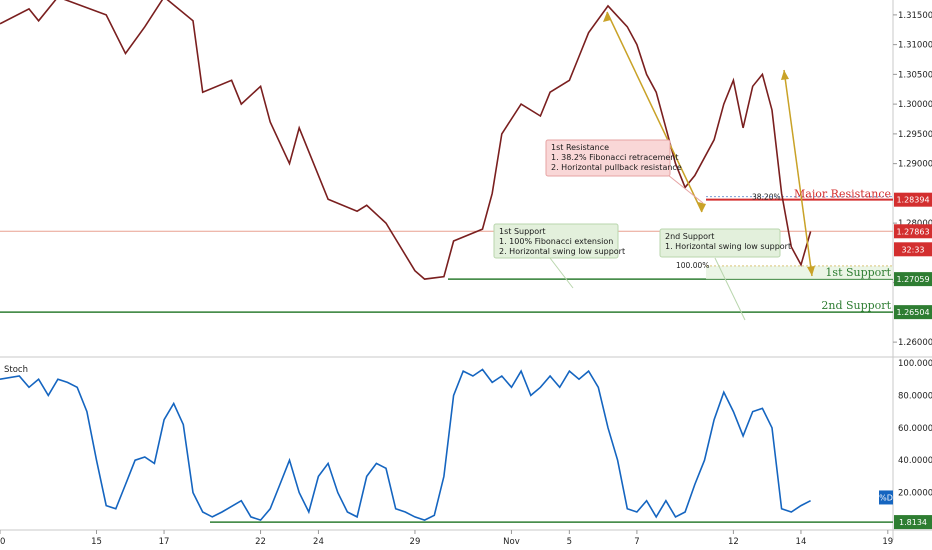 The height and width of the screenshot is (550, 932). What do you see at coordinates (915, 165) in the screenshot?
I see `price-tick-label: 1.29000` at bounding box center [915, 165].